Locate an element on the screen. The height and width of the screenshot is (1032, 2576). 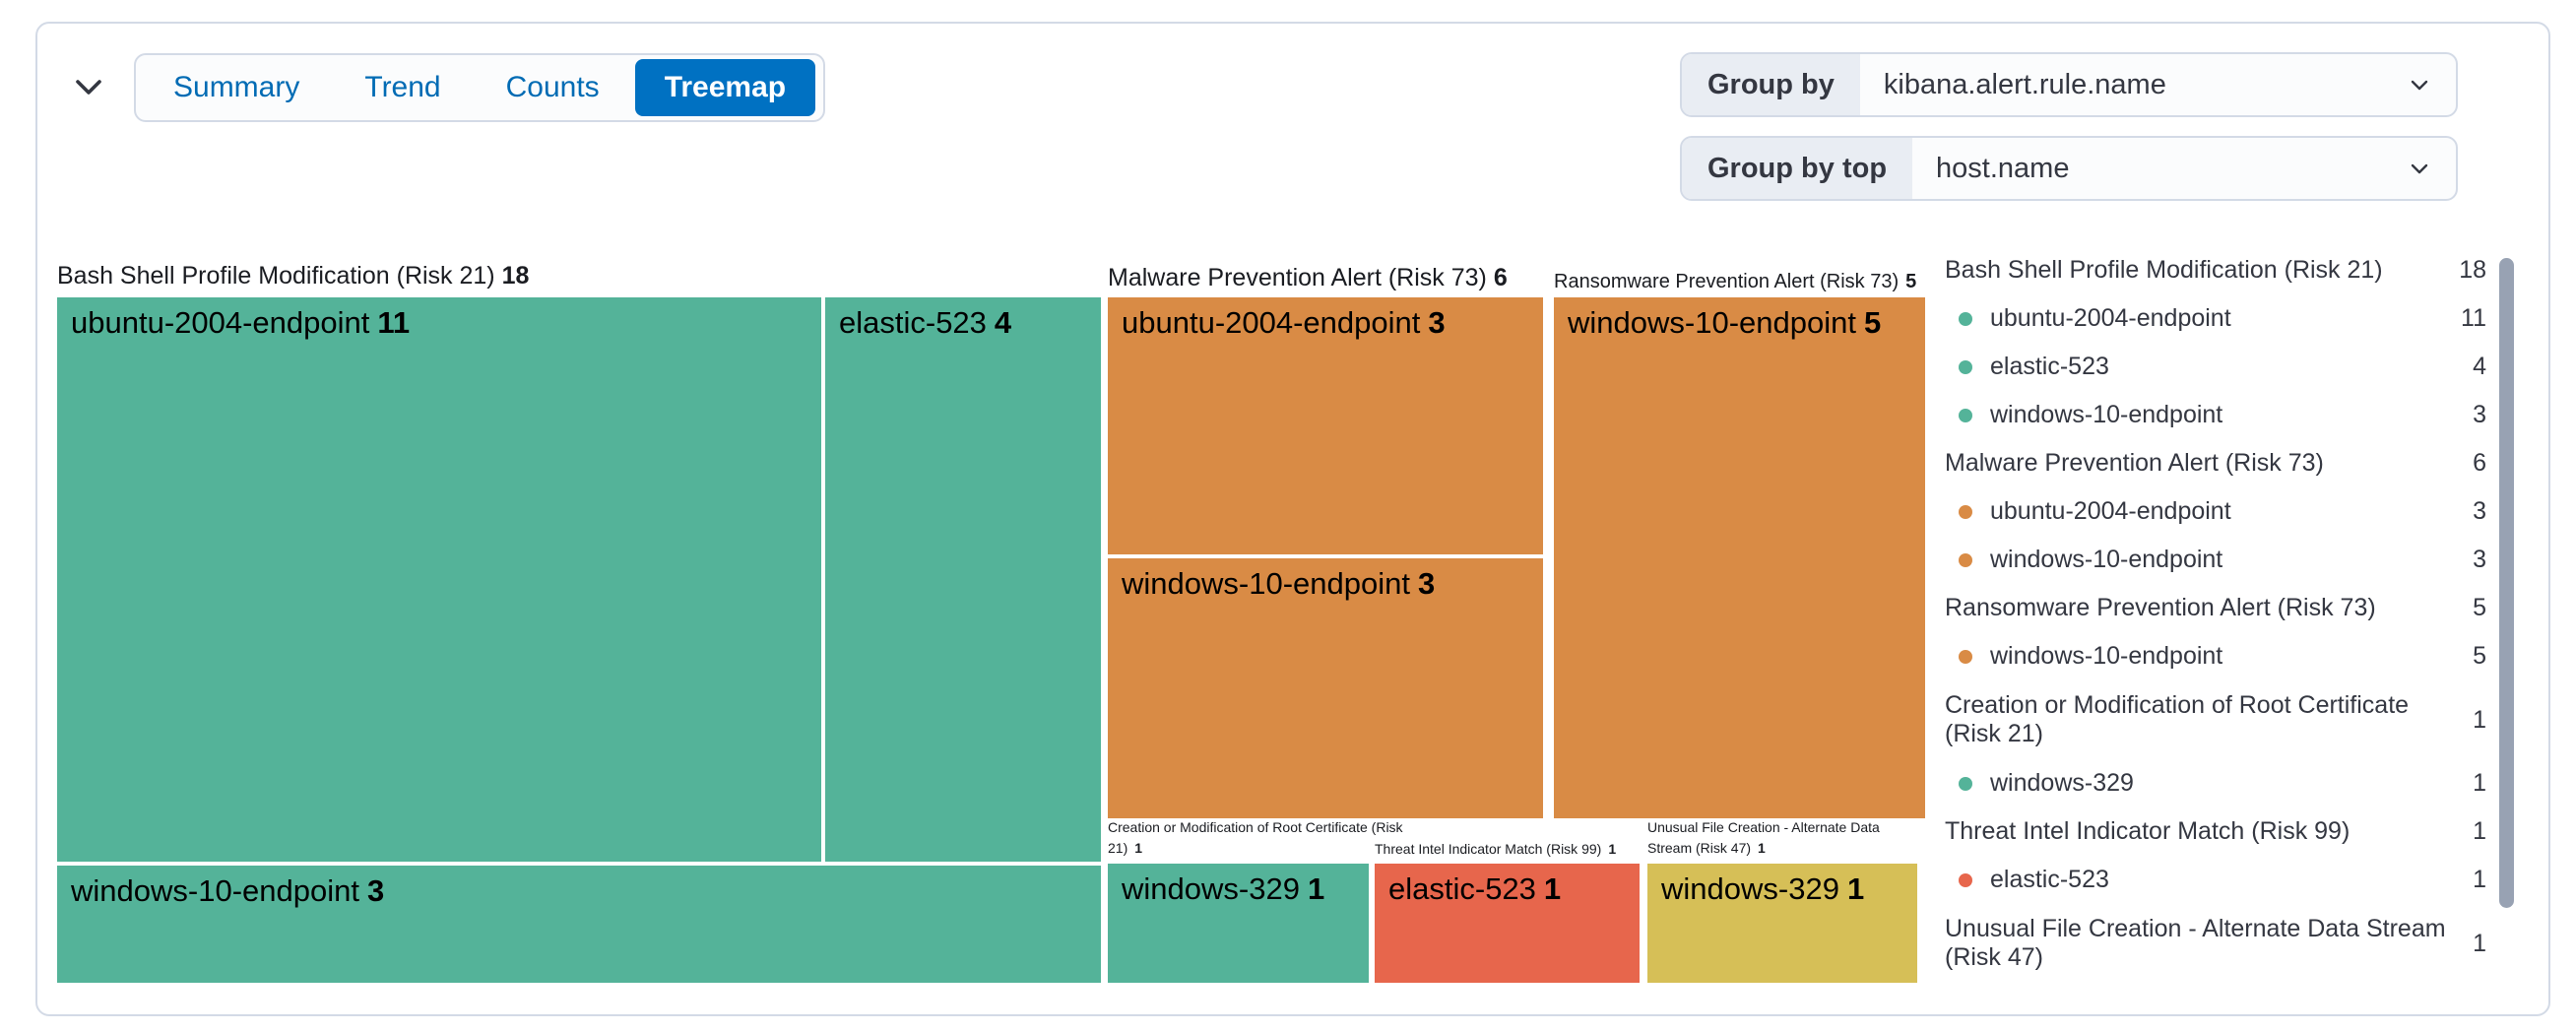
cell-label: elastic-523 4 is located at coordinates (925, 322).